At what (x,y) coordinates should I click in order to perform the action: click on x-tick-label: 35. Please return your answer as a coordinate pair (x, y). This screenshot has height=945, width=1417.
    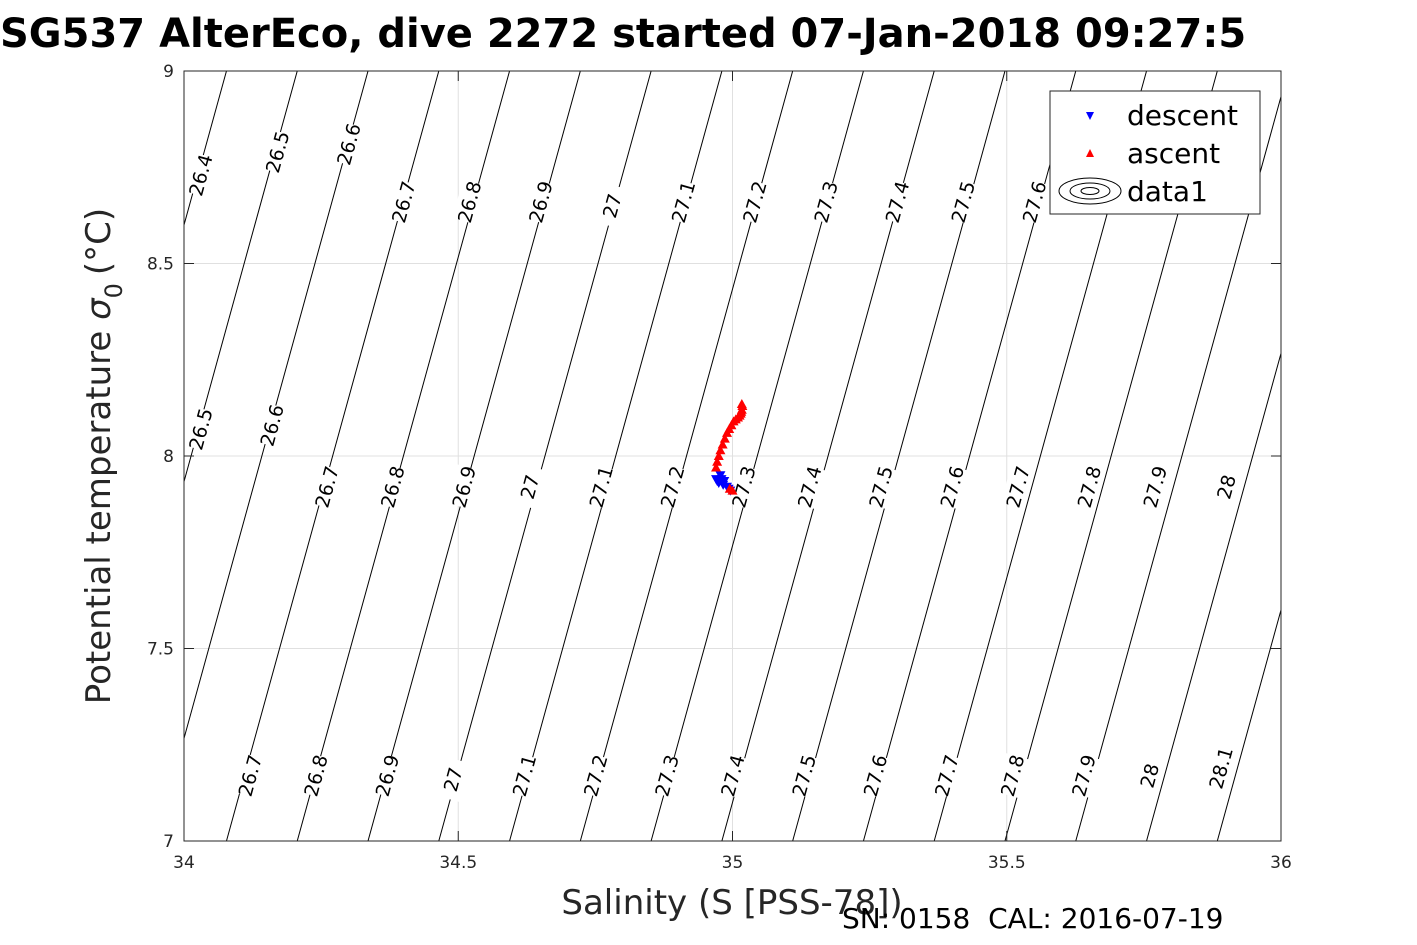
    Looking at the image, I should click on (733, 863).